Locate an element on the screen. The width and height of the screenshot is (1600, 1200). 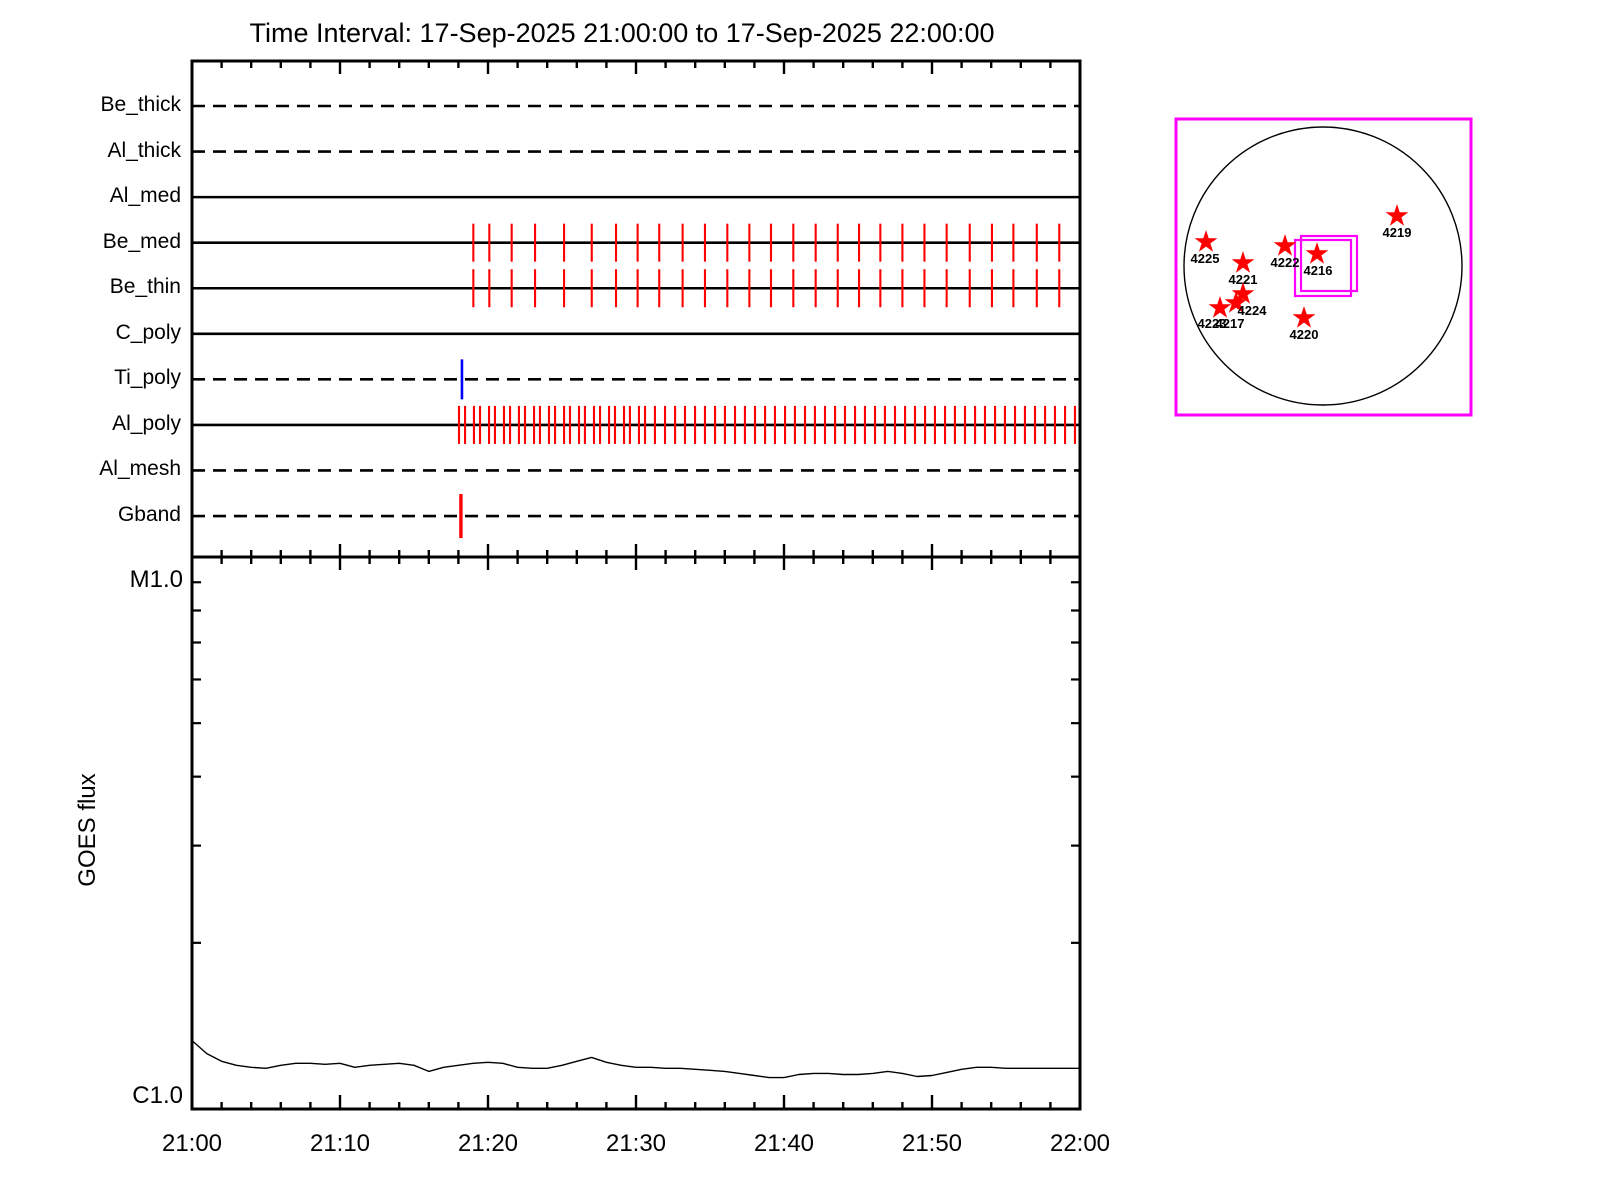
xtick-label-2200: 22:00 is located at coordinates (1080, 1143).